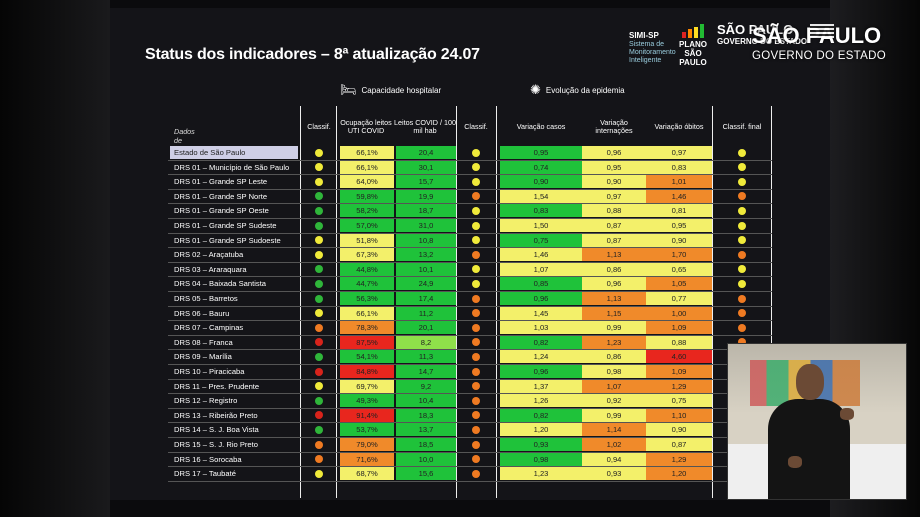 This screenshot has width=920, height=517. Describe the element at coordinates (426, 371) in the screenshot. I see `leitos-value: 14,7` at that location.